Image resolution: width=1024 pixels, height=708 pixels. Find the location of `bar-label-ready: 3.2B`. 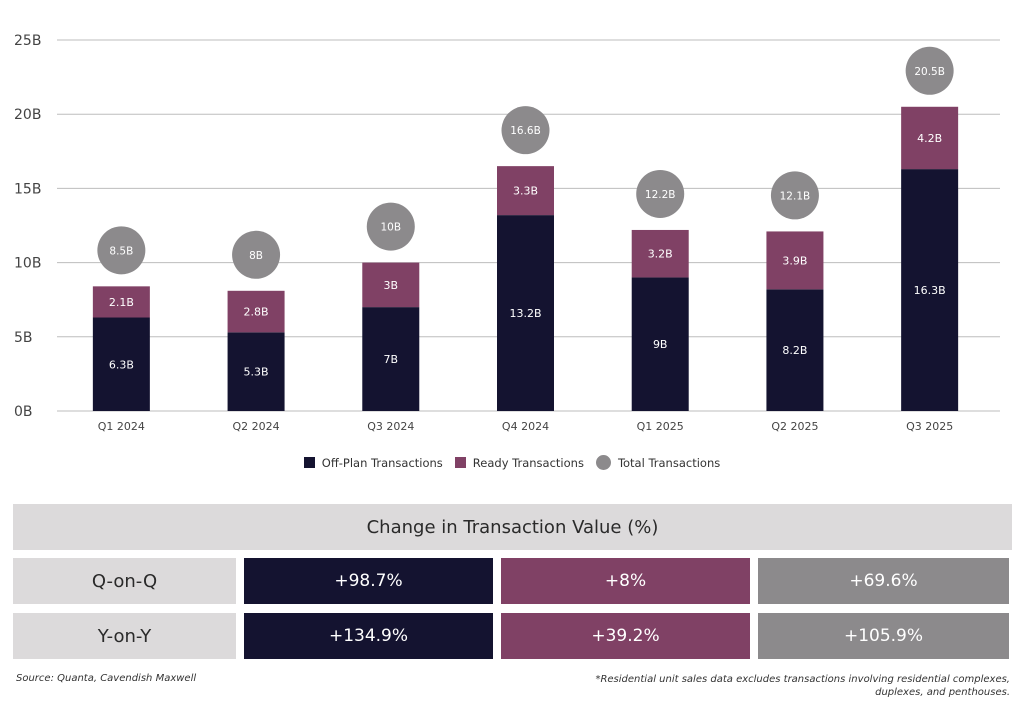

bar-label-ready: 3.2B is located at coordinates (660, 254).